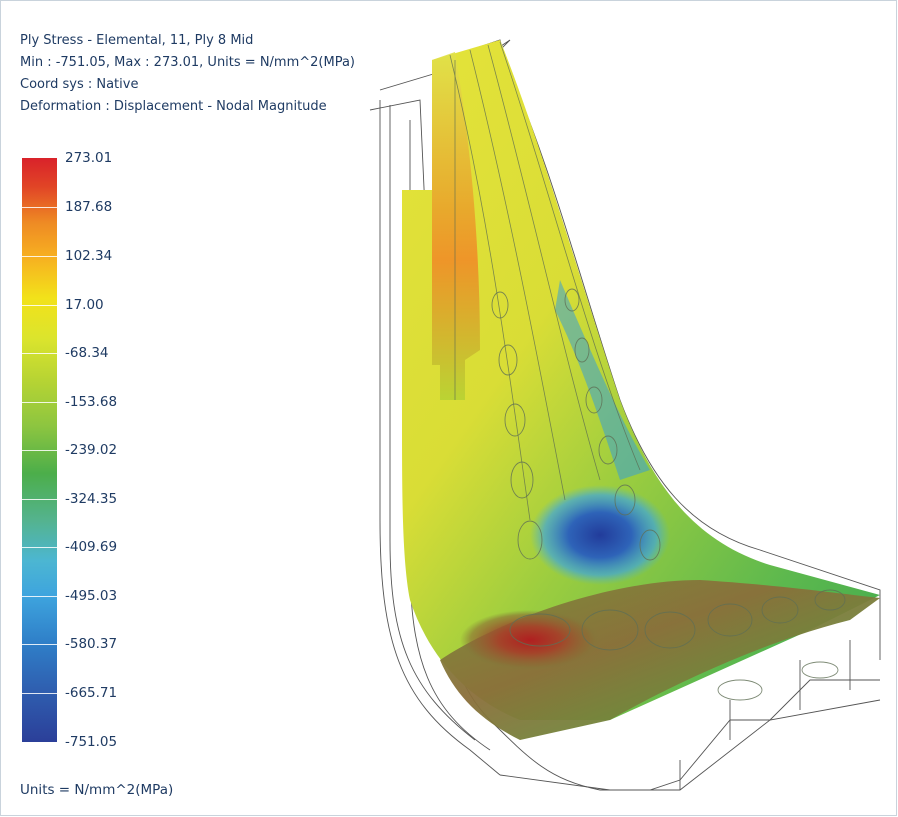 The image size is (898, 817). Describe the element at coordinates (91, 402) in the screenshot. I see `legend-label: -153.68` at that location.